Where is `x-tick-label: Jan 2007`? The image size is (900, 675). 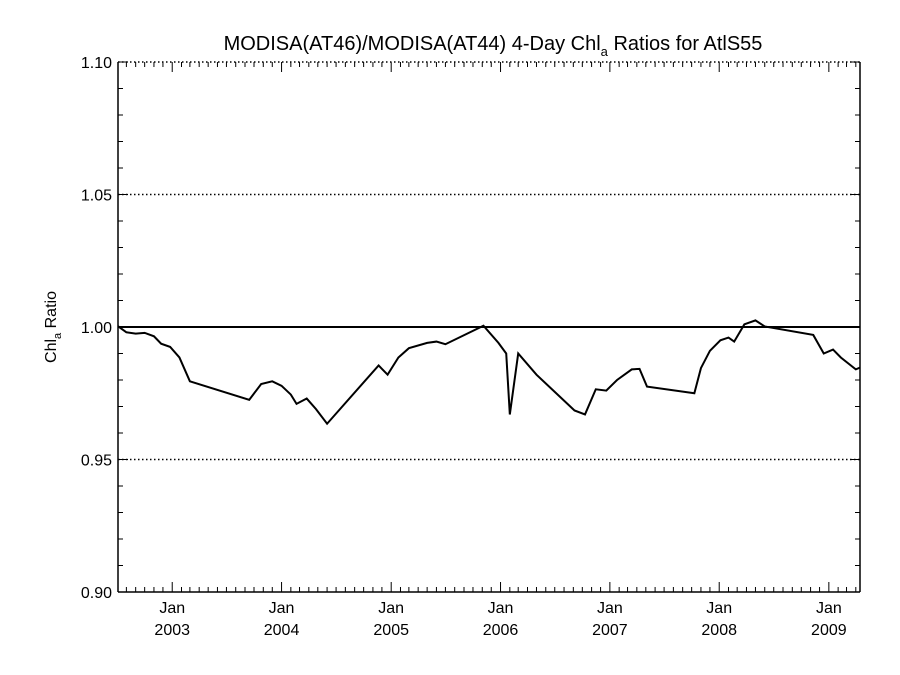
x-tick-label: Jan 2007 is located at coordinates (610, 619).